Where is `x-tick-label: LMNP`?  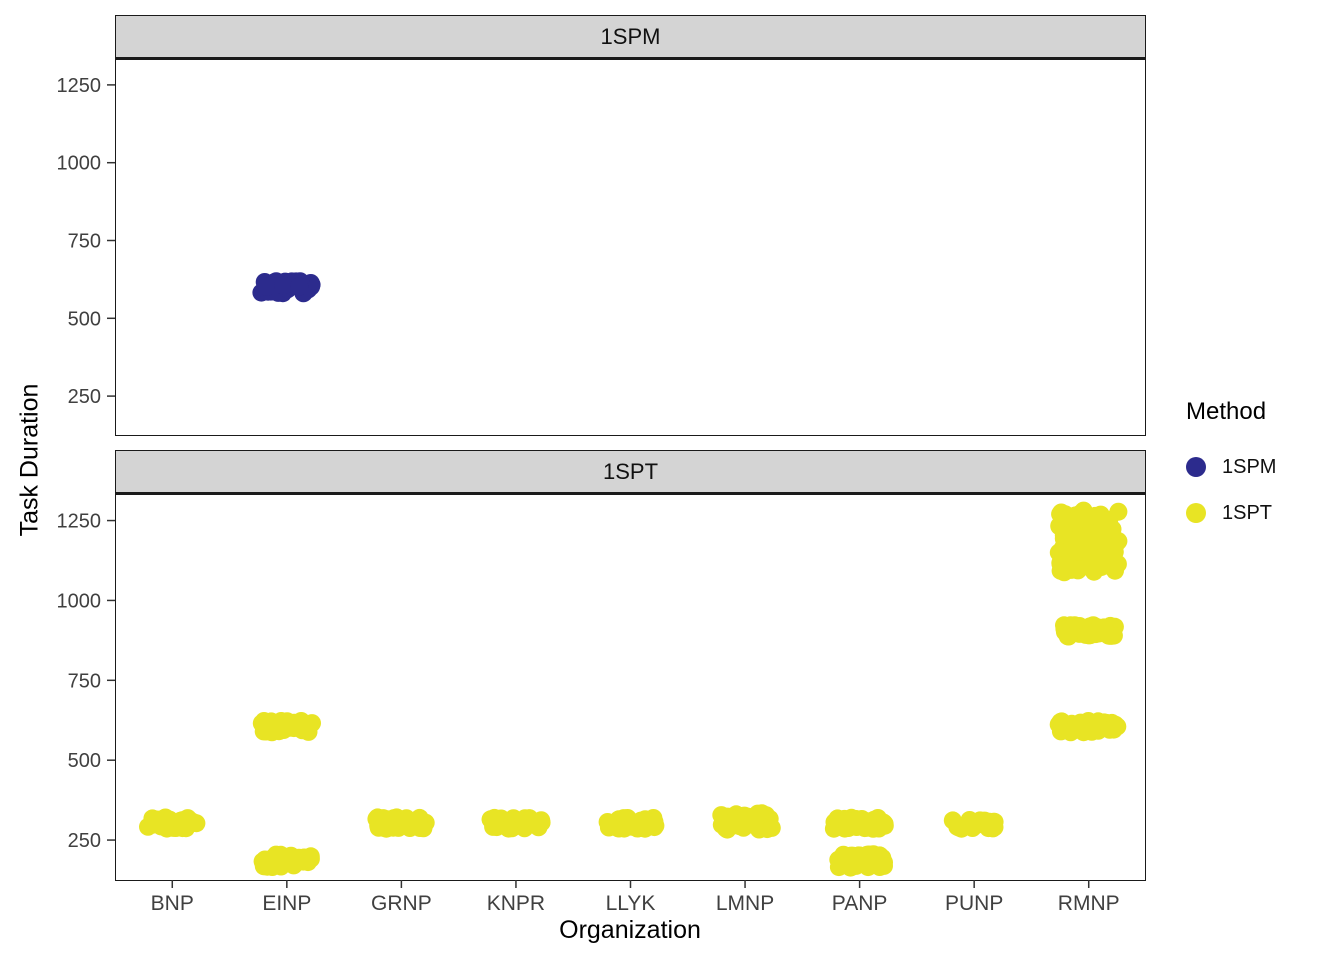
x-tick-label: LMNP is located at coordinates (745, 903).